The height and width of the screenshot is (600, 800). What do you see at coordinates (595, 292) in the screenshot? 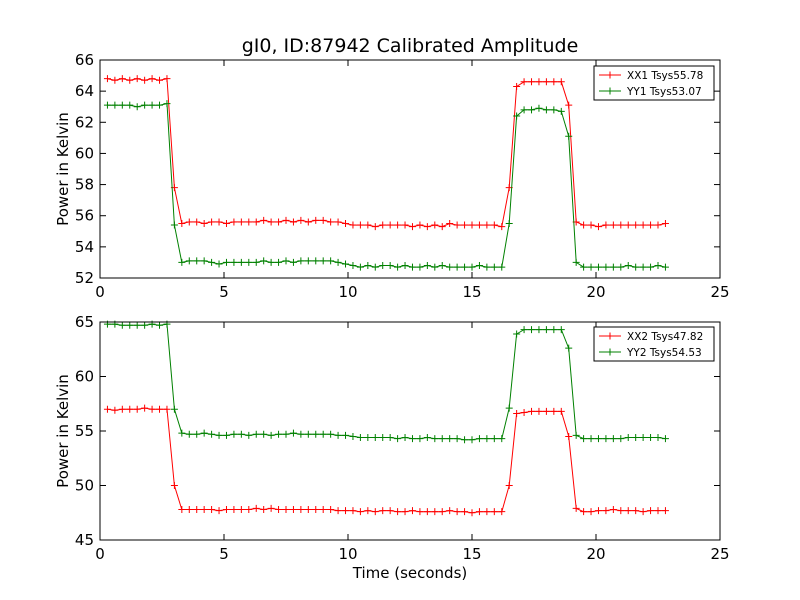
I see `x-tick-label: 20` at bounding box center [595, 292].